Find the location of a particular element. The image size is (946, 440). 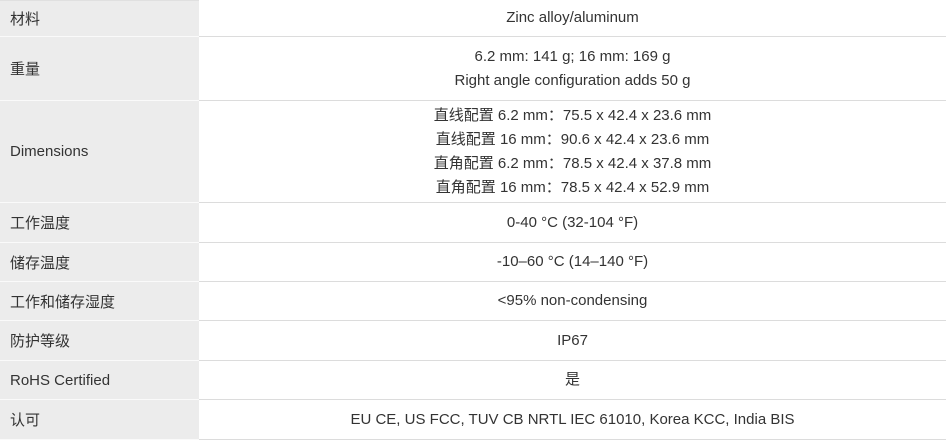

value-line: 直线配置 16 mm：90.6 x 42.4 x 23.6 mm is located at coordinates (572, 139).